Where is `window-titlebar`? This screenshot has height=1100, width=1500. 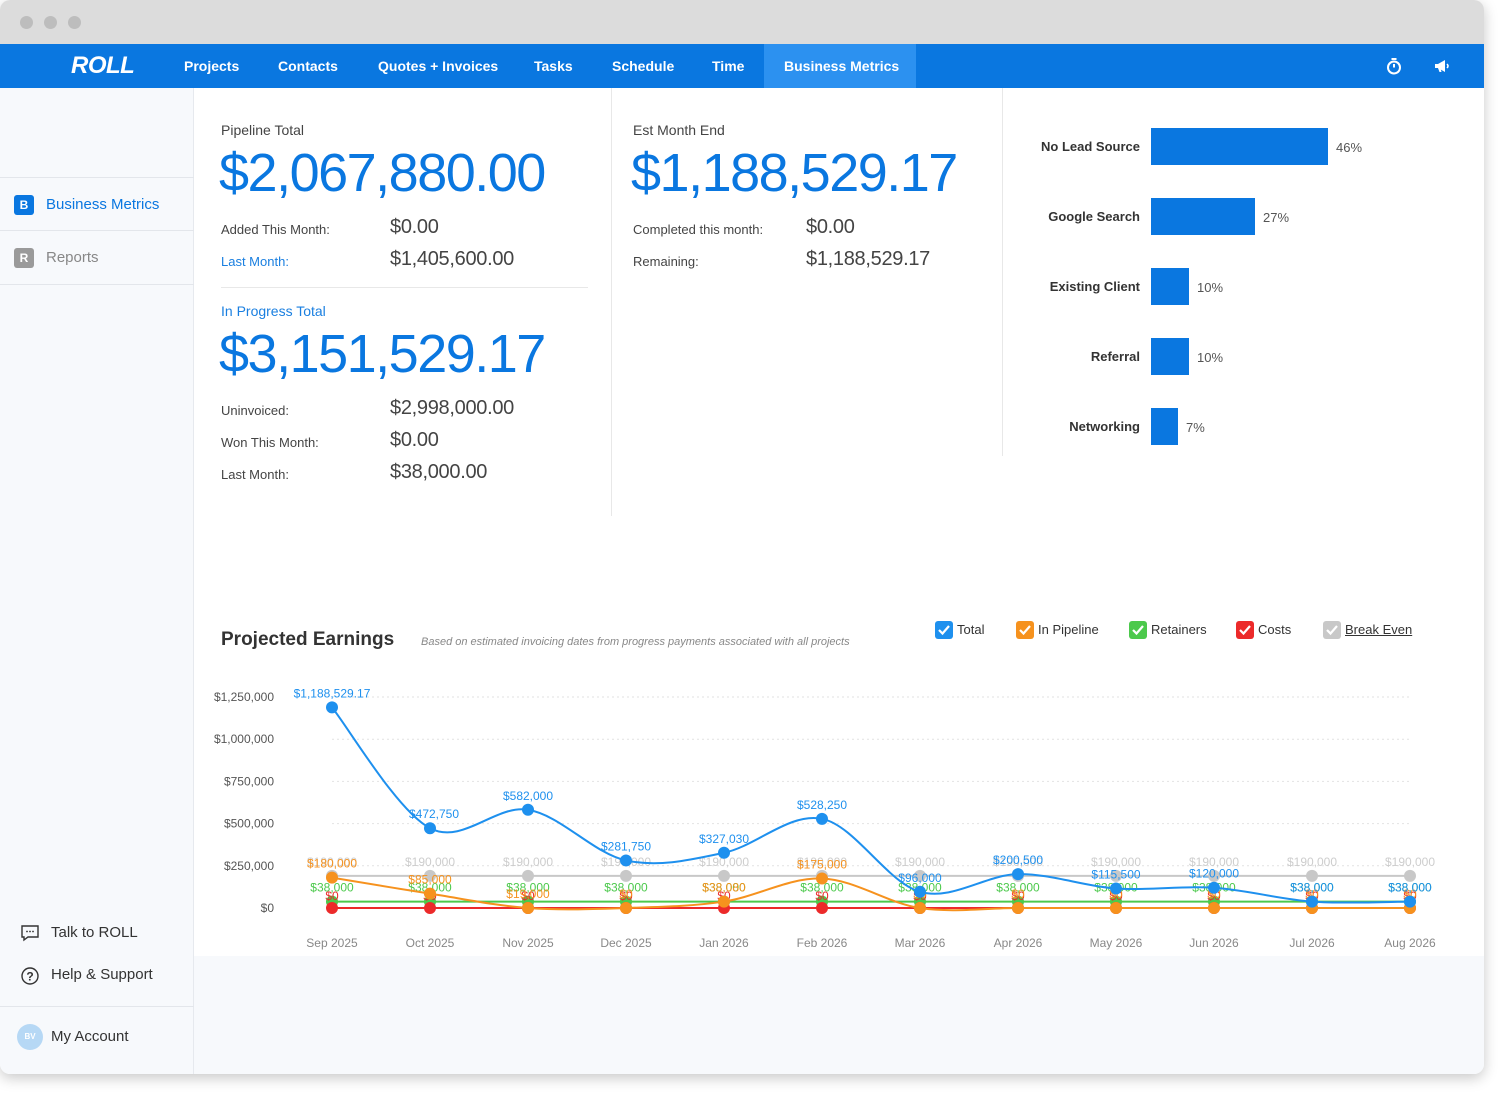
window-titlebar is located at coordinates (742, 22).